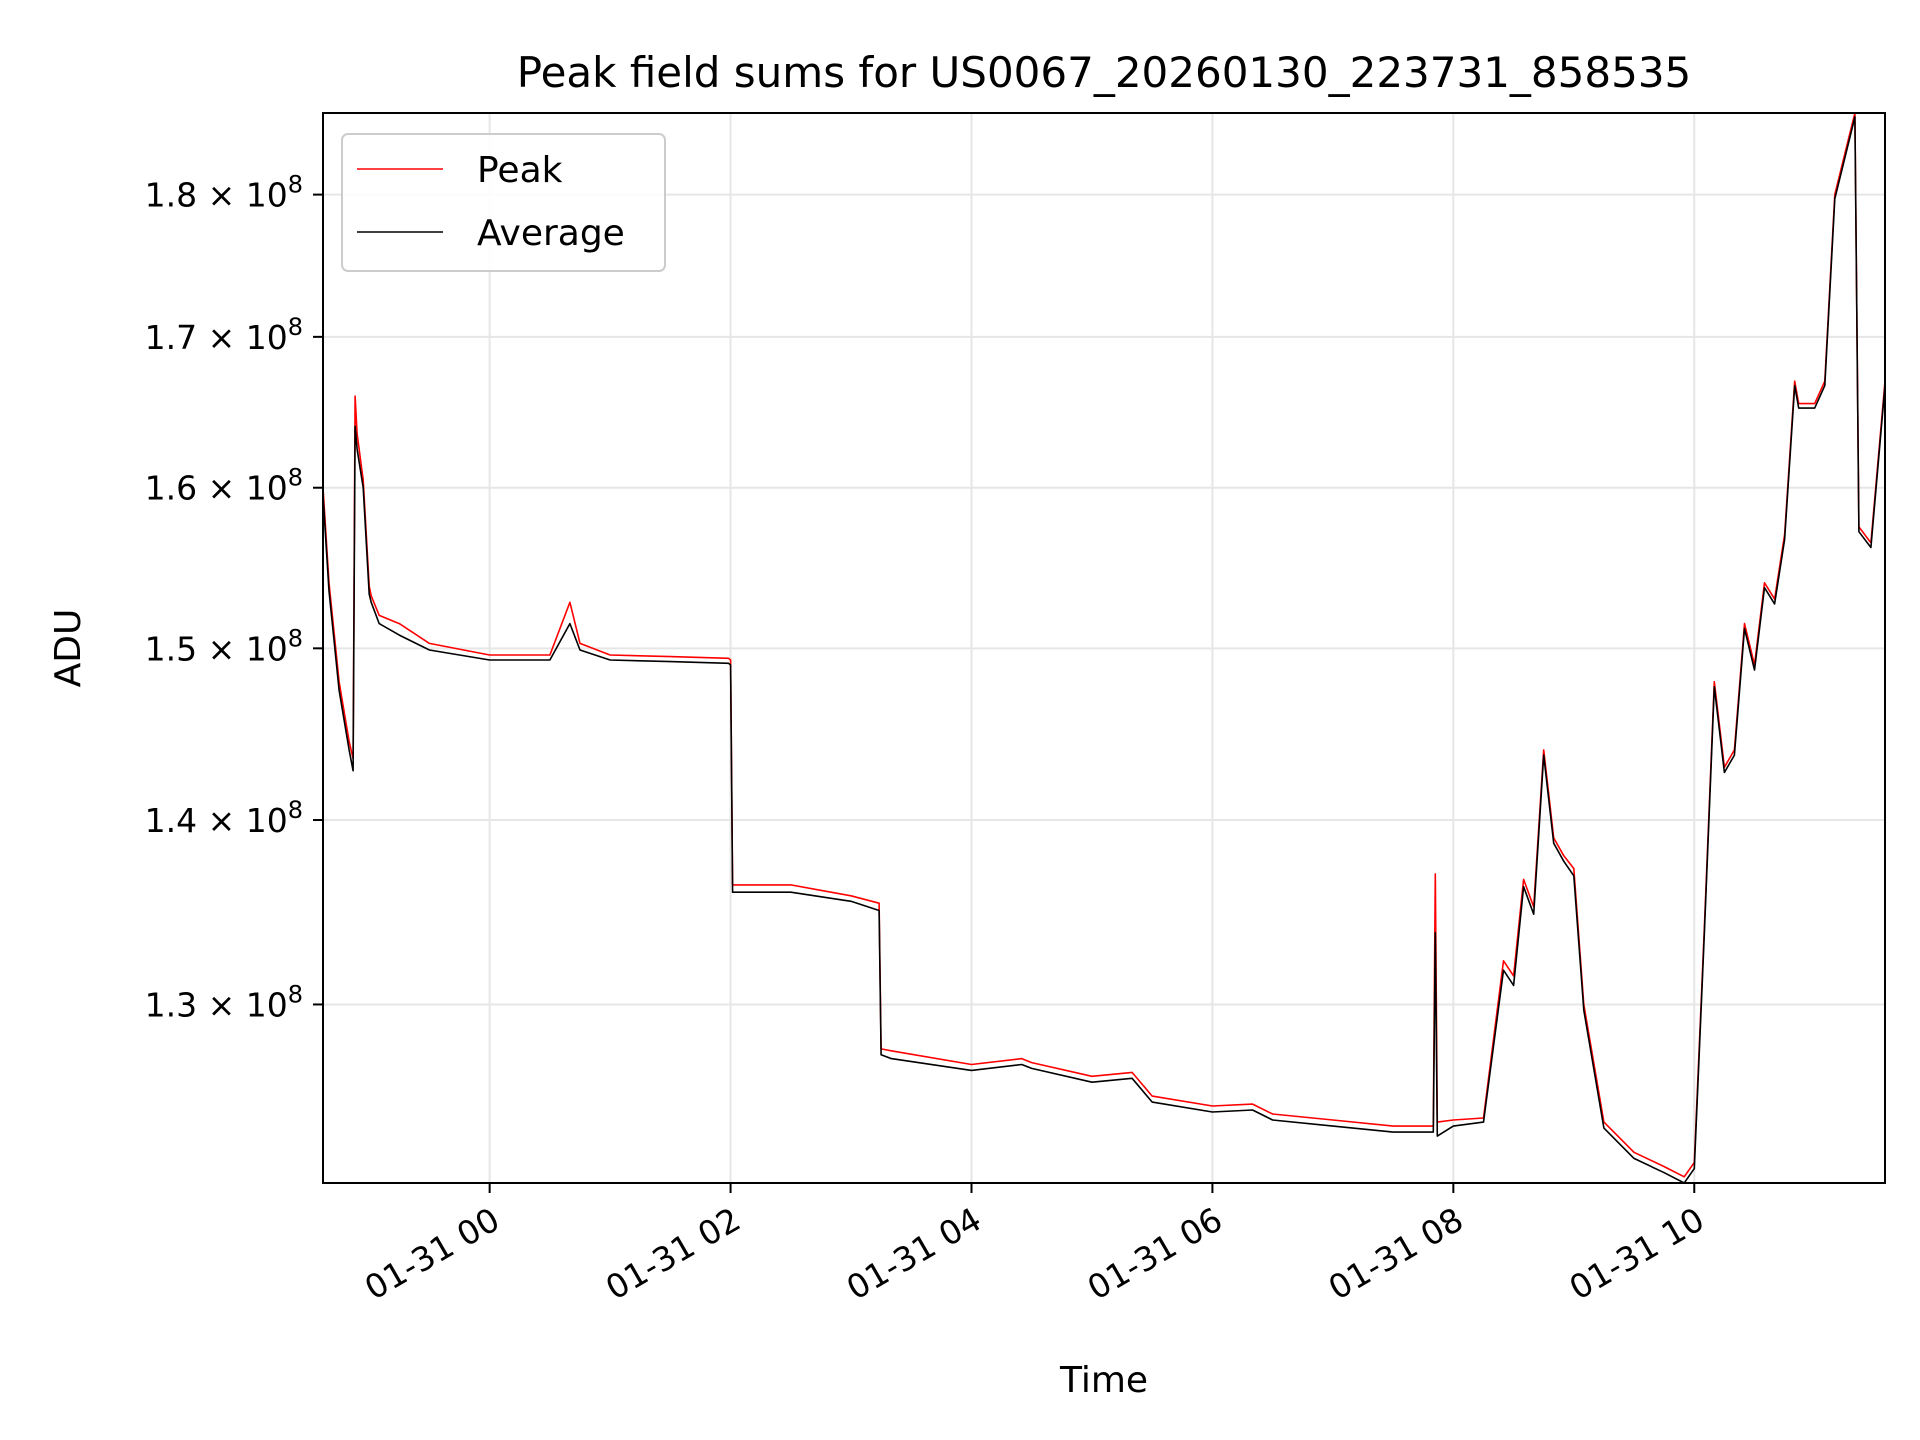 The height and width of the screenshot is (1440, 1920). I want to click on x-tick-label: 01-31 08, so click(1396, 1254).